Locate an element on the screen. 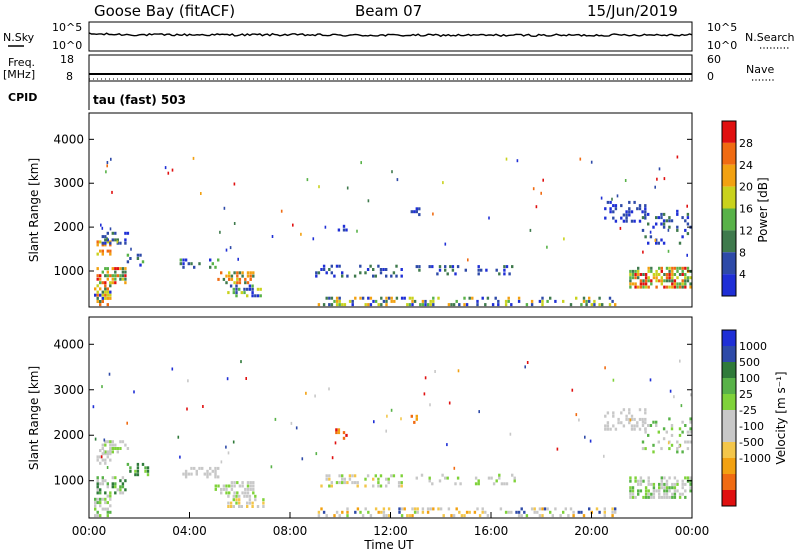 The image size is (800, 554). y-tick-label: 1000 is located at coordinates (68, 481).